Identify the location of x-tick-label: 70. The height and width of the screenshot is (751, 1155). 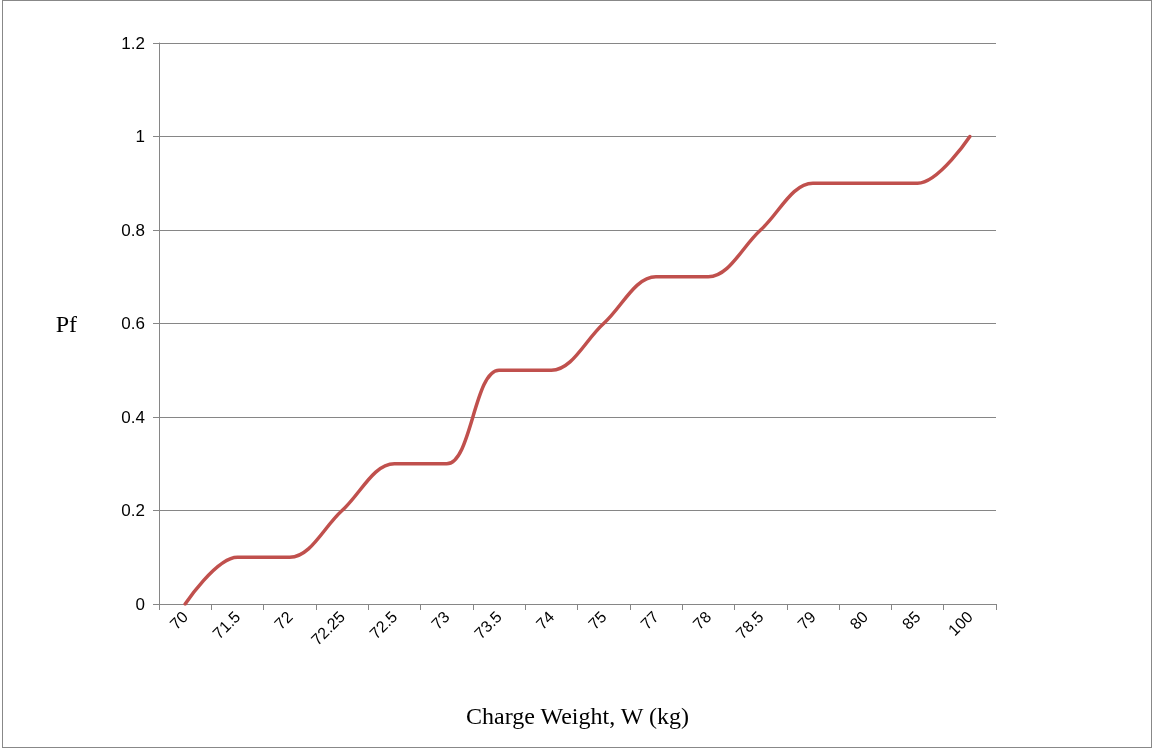
(179, 620).